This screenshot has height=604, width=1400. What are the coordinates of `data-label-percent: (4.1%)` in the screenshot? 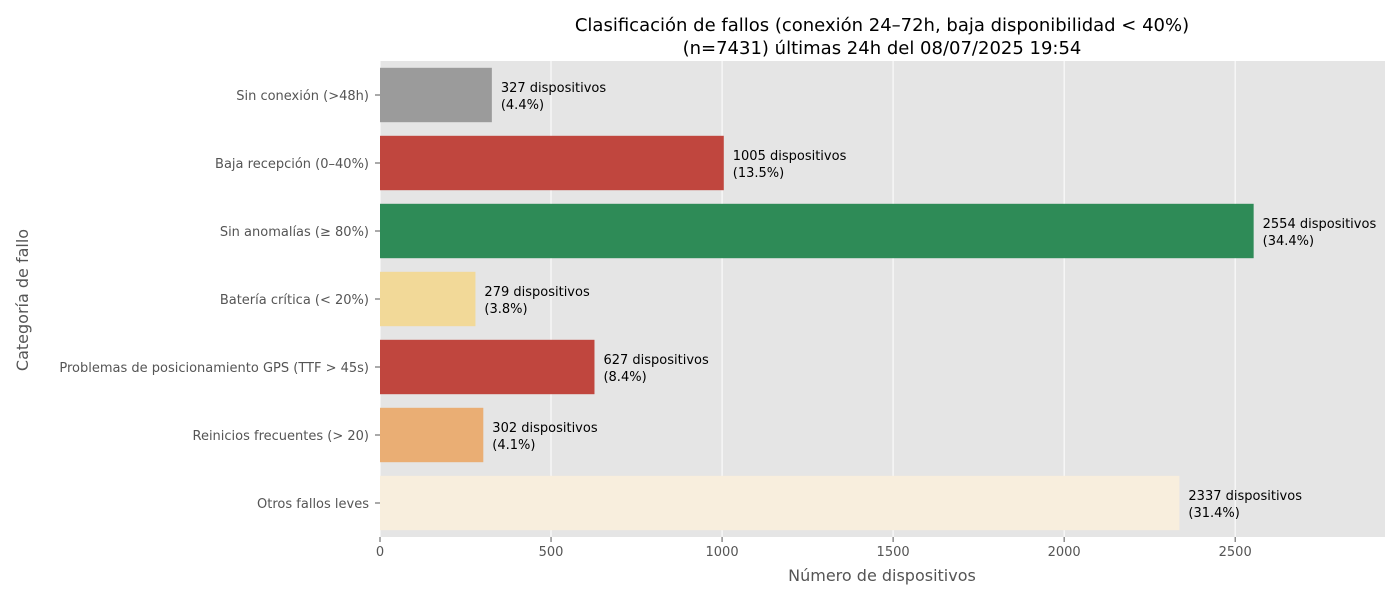 It's located at (513, 445).